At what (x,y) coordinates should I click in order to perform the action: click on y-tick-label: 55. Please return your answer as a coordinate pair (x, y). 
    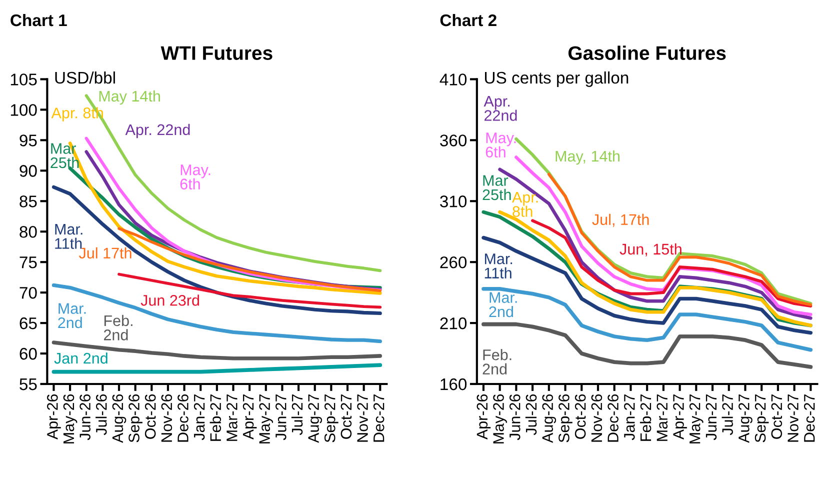
    Looking at the image, I should click on (28, 384).